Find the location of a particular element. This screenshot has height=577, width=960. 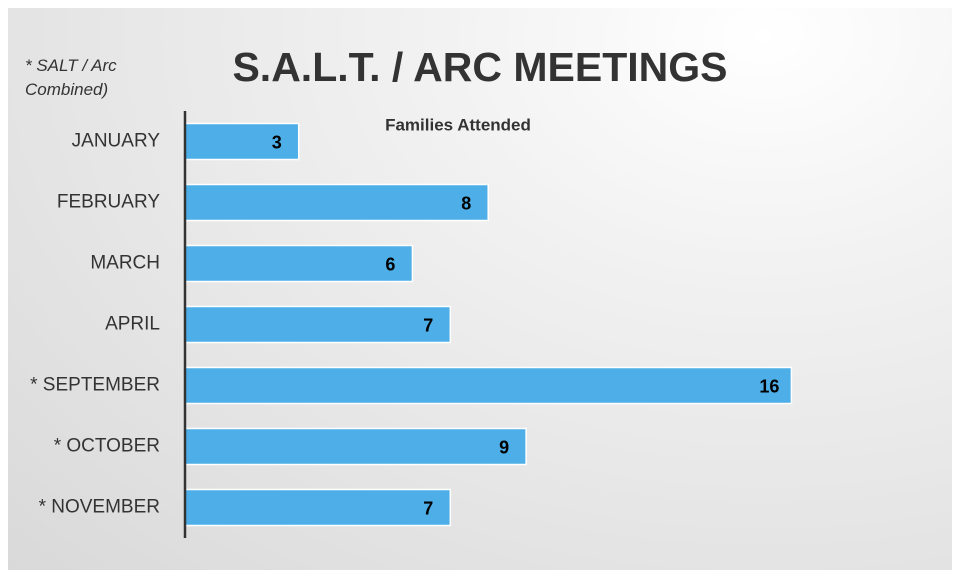

chart-note: * SALT / Arc Combined) is located at coordinates (71, 77).